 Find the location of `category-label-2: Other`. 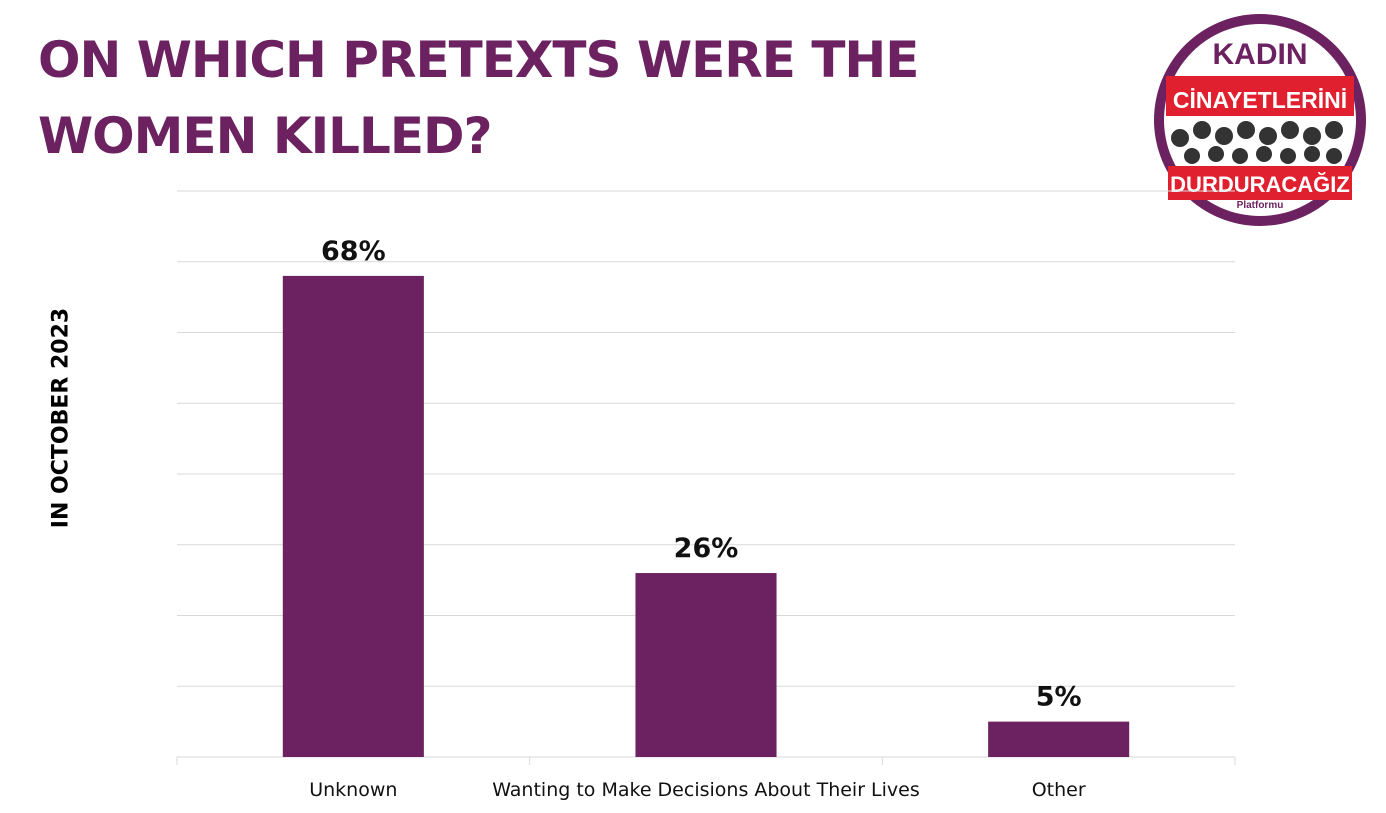

category-label-2: Other is located at coordinates (1059, 790).